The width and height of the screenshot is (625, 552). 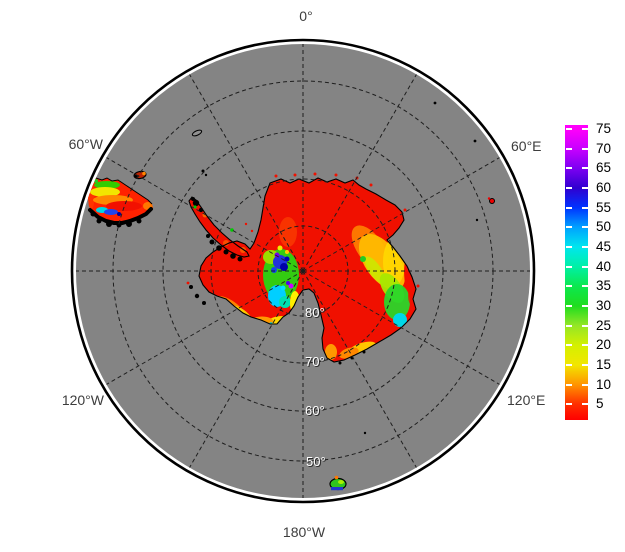 I want to click on falkland-island-patch, so click(x=140, y=175).